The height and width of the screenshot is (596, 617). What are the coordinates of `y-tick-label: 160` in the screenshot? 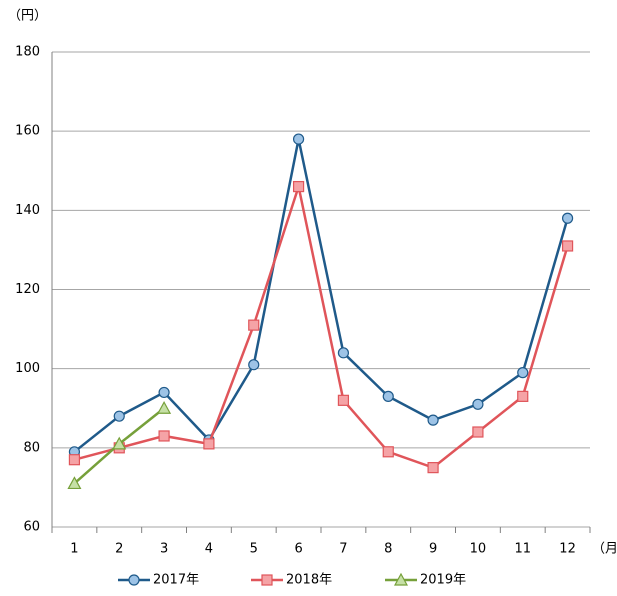 It's located at (27, 131).